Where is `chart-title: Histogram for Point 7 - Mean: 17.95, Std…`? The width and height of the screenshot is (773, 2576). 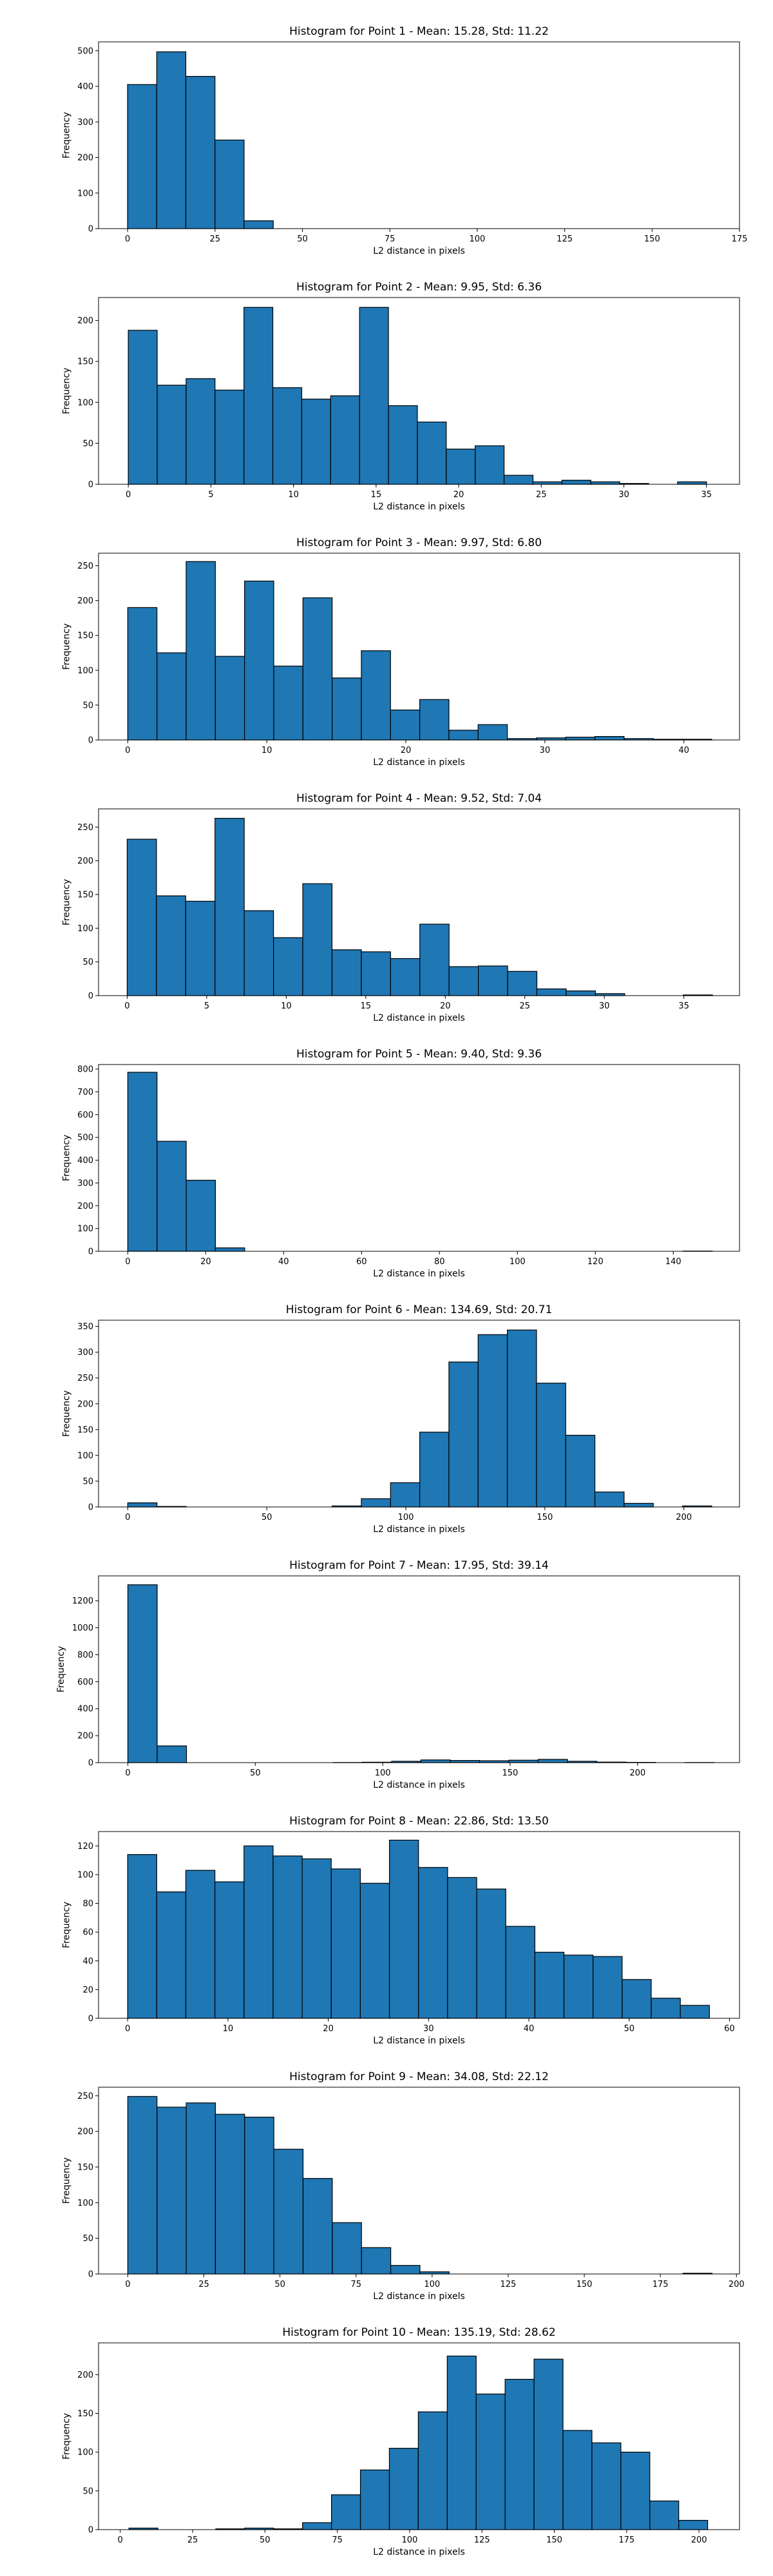 chart-title: Histogram for Point 7 - Mean: 17.95, Std… is located at coordinates (419, 1566).